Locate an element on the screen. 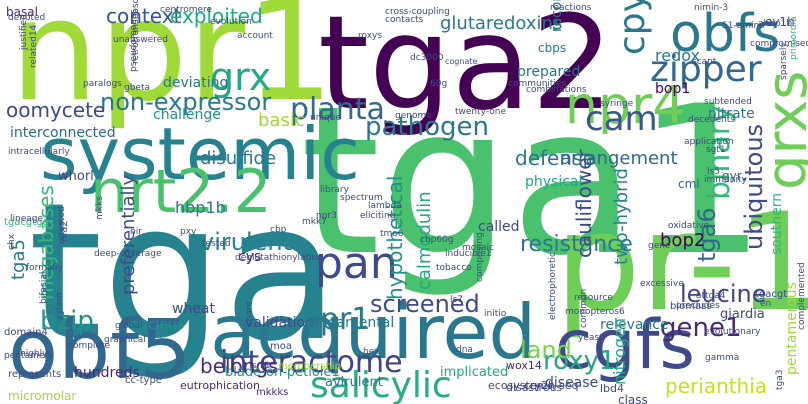 The image size is (808, 404). cloud-word: membership is located at coordinates (309, 366).